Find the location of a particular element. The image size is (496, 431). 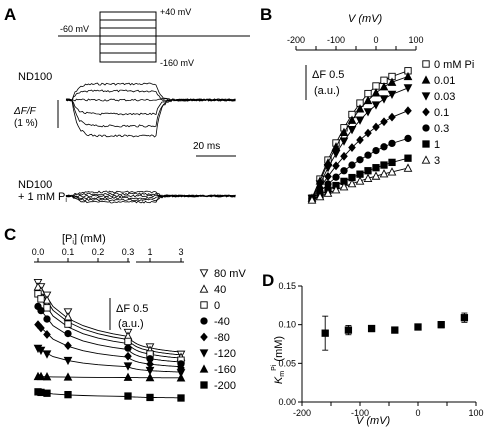

d-axes: 0.00 0.05 0.10 0.15 -200 -100 0 100 is located at coordinates (380, 349).